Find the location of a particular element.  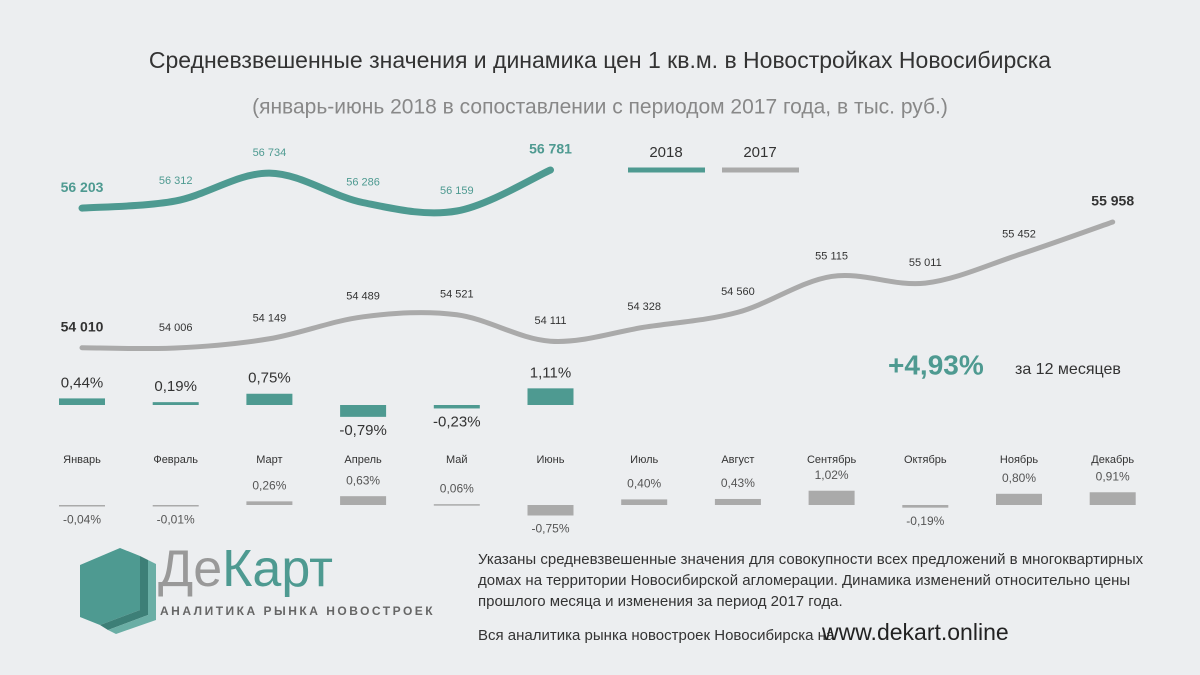

month-label: Сентябрь is located at coordinates (832, 460).